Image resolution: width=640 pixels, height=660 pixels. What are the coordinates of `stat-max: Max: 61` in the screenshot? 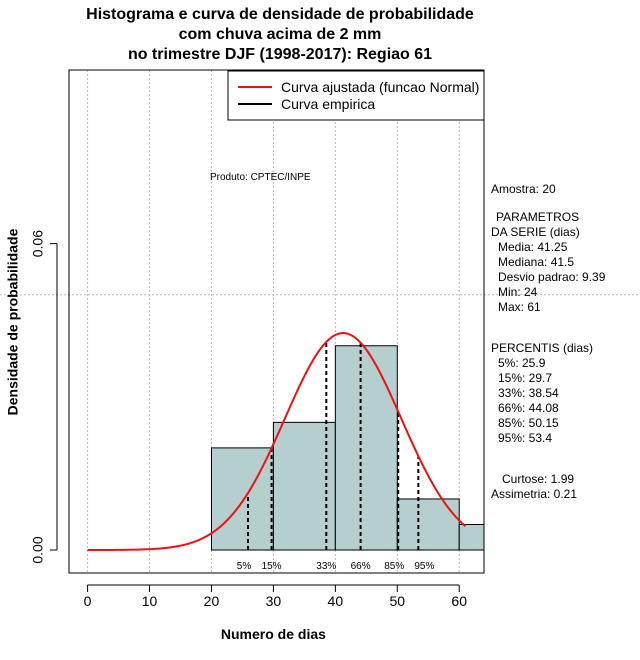 It's located at (519, 307).